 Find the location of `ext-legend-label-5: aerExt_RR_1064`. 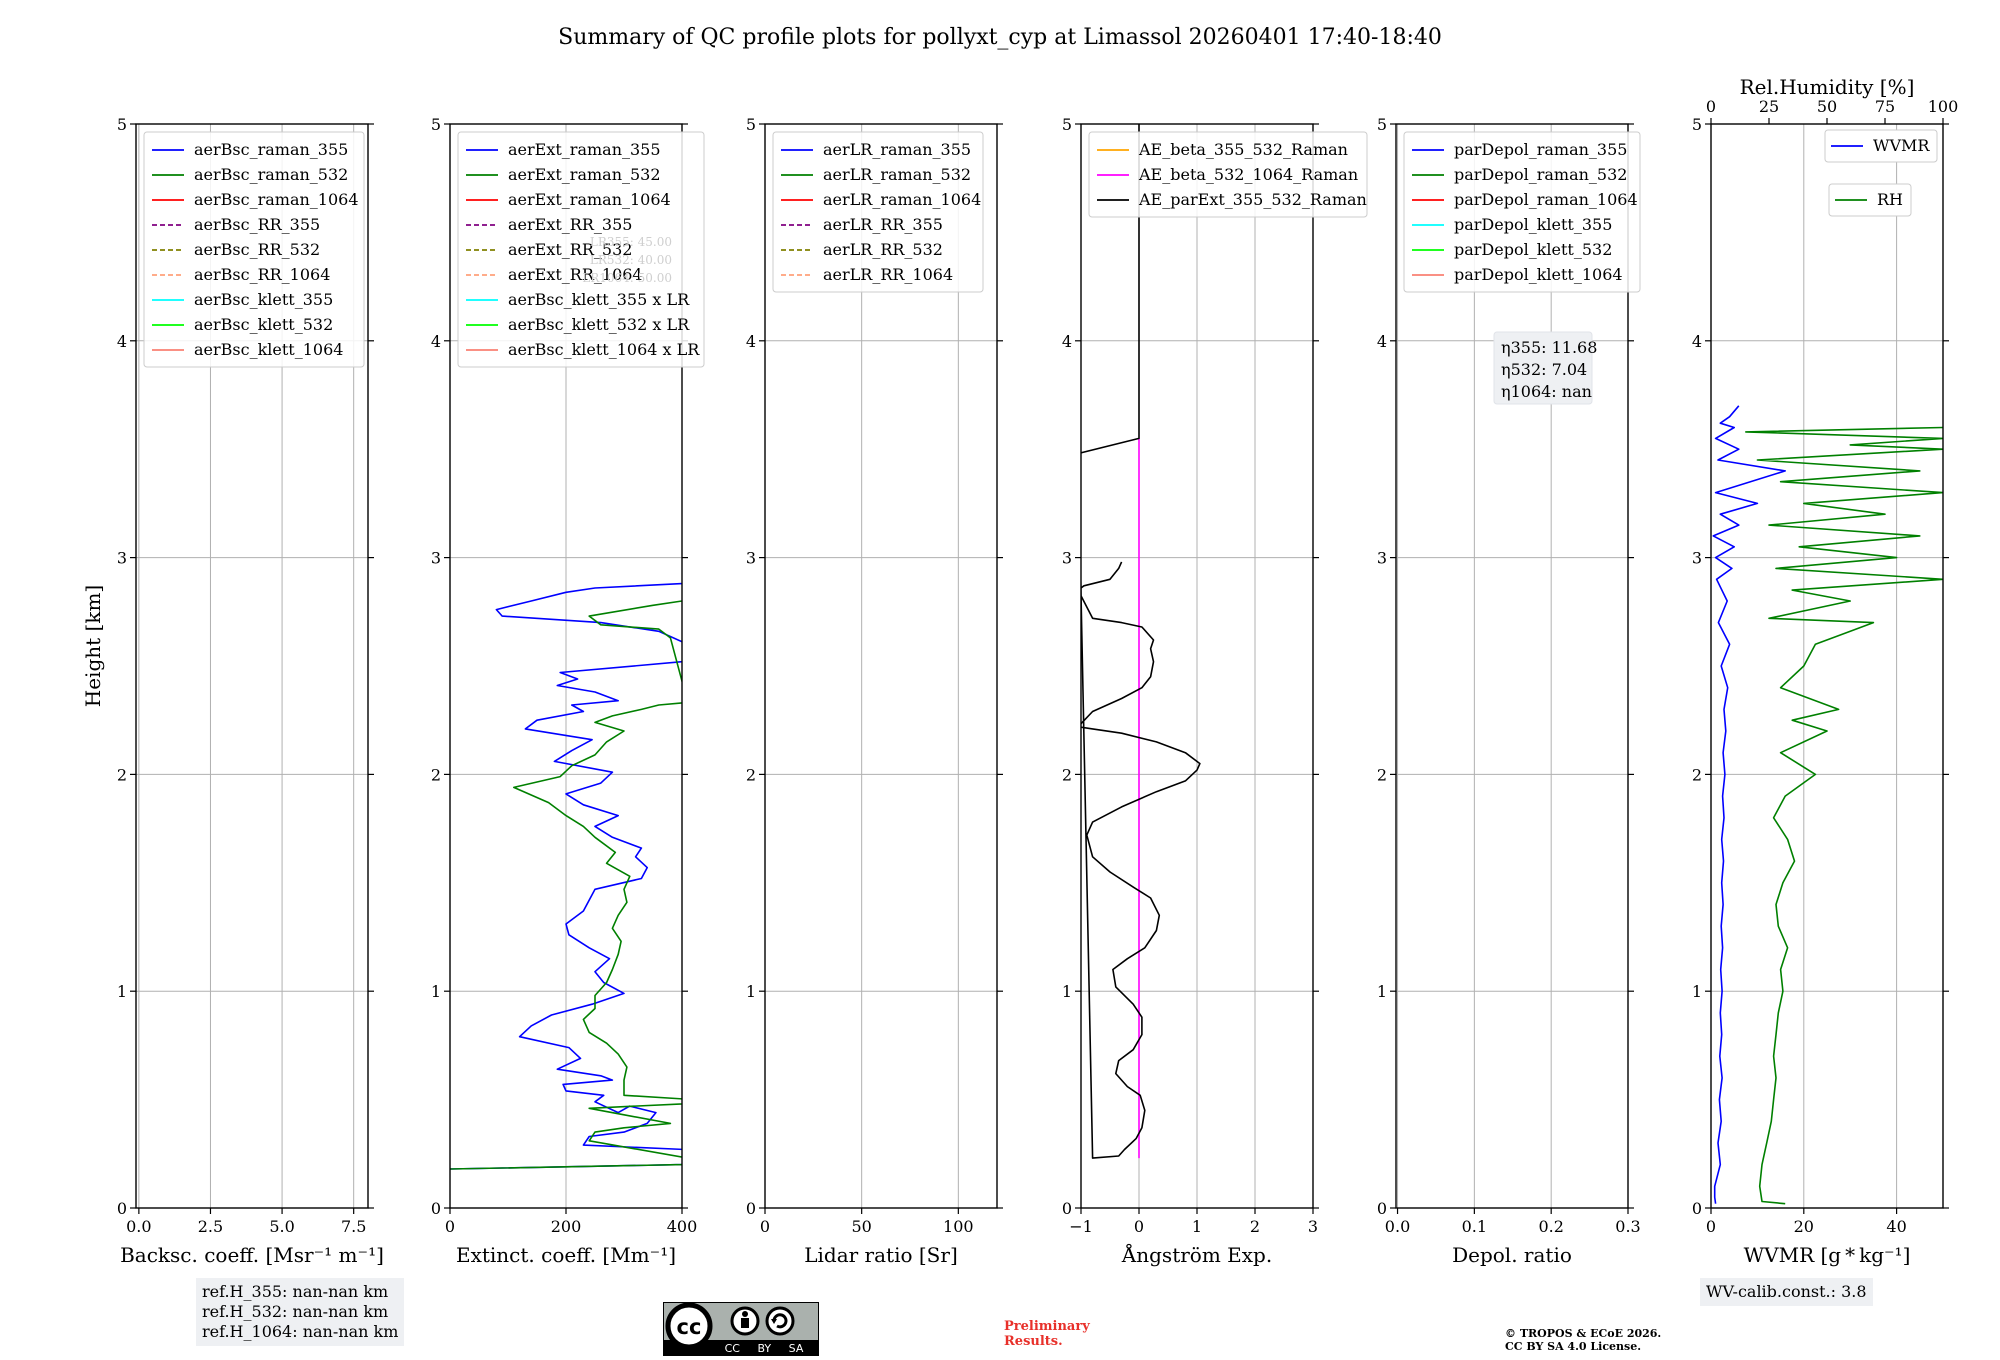

ext-legend-label-5: aerExt_RR_1064 is located at coordinates (575, 274).